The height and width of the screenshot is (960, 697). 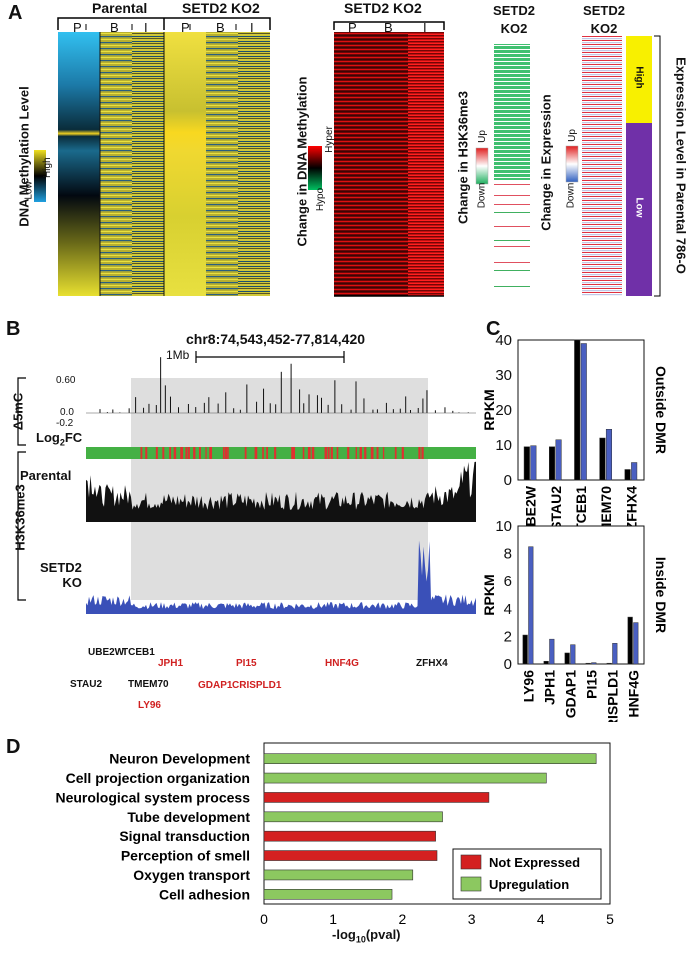 What do you see at coordinates (350, 855) in the screenshot?
I see `bar-perception-of-smell` at bounding box center [350, 855].